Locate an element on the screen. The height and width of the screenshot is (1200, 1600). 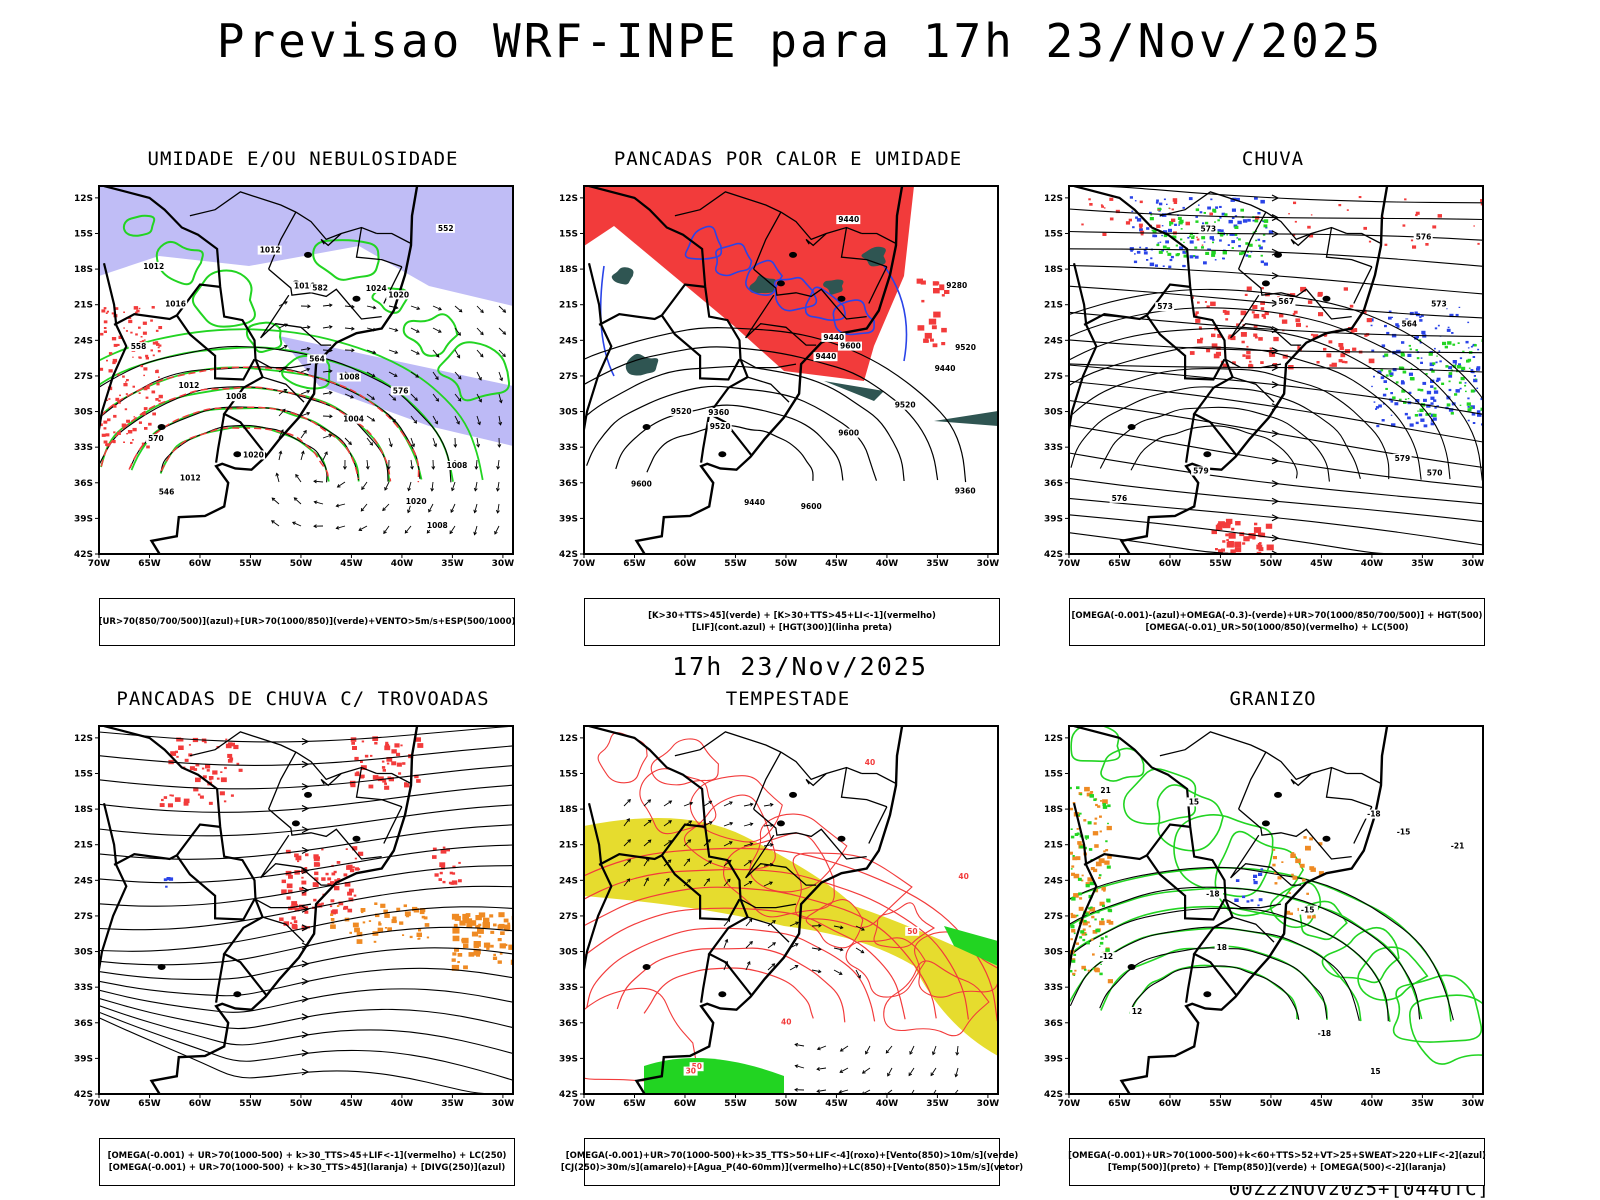
lon-label: 40W is located at coordinates (402, 564).